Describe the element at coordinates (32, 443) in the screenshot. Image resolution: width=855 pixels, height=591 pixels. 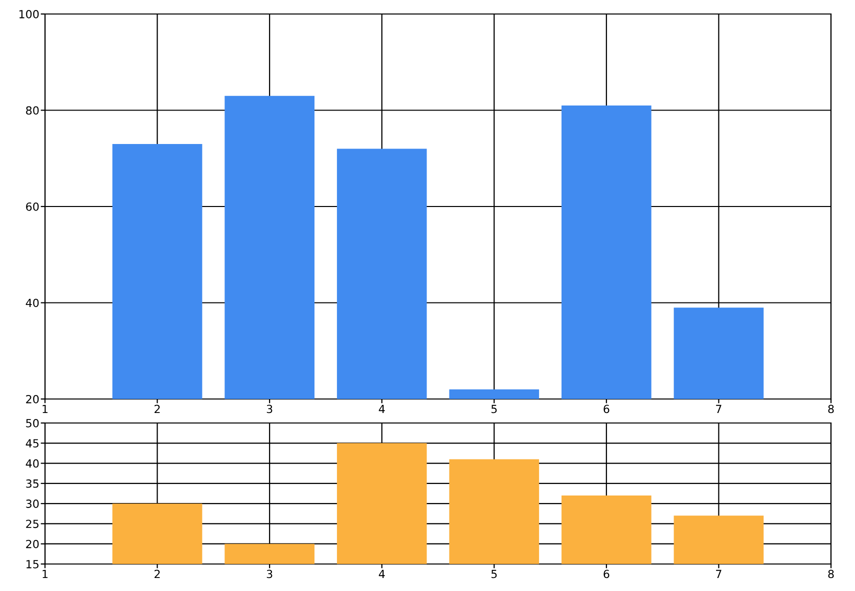
I see `y-tick-label: 45` at that location.